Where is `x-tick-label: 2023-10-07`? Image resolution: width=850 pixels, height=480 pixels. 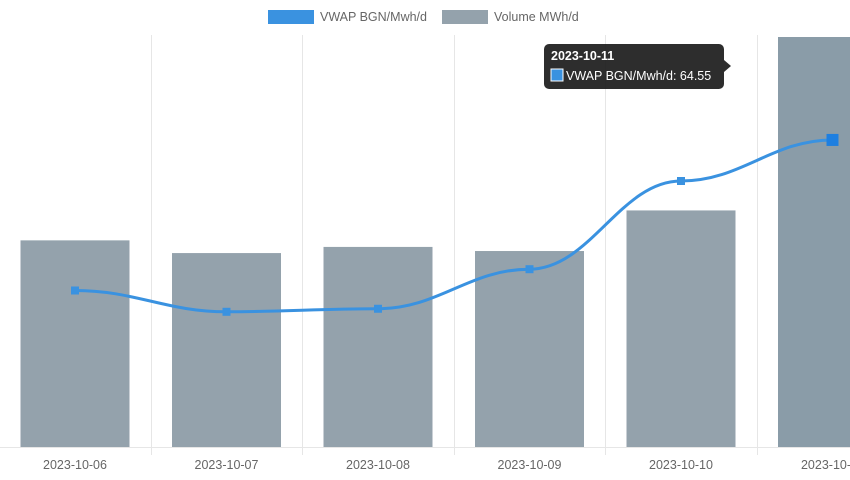
x-tick-label: 2023-10-07 is located at coordinates (227, 465).